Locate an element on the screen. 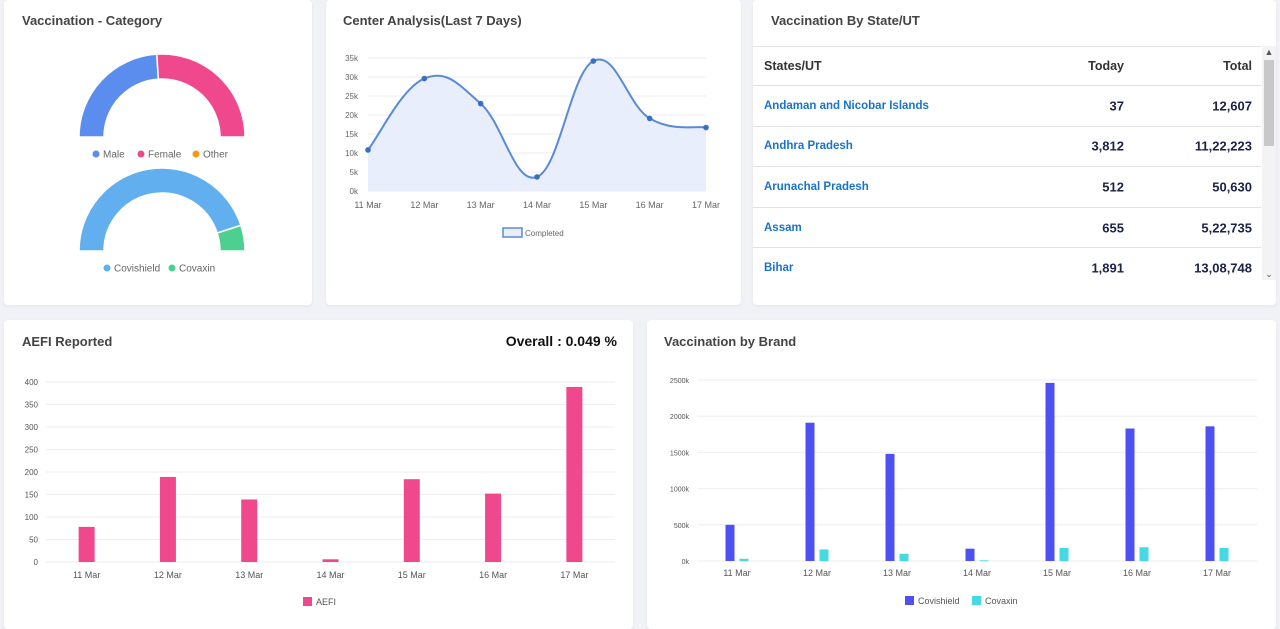 The height and width of the screenshot is (629, 1280). y-tick-label: 100 is located at coordinates (32, 517).